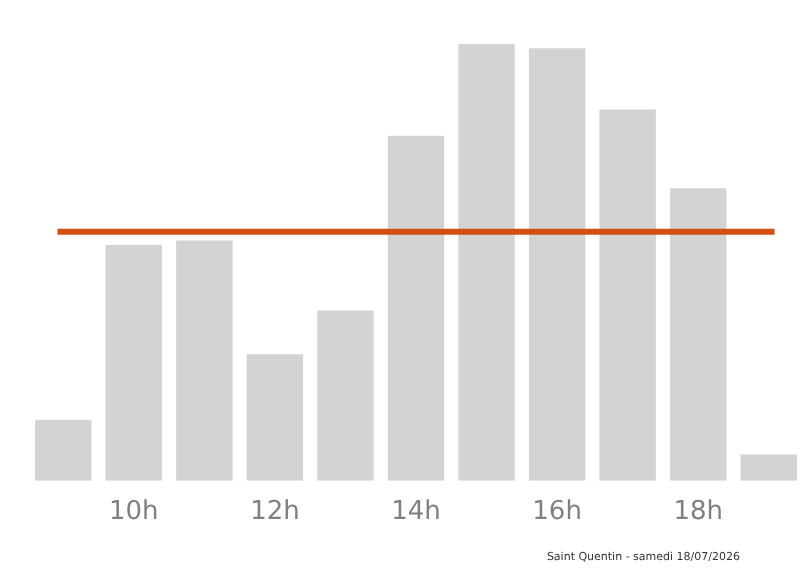 The height and width of the screenshot is (572, 800). I want to click on x-tick-label: 12h, so click(275, 512).